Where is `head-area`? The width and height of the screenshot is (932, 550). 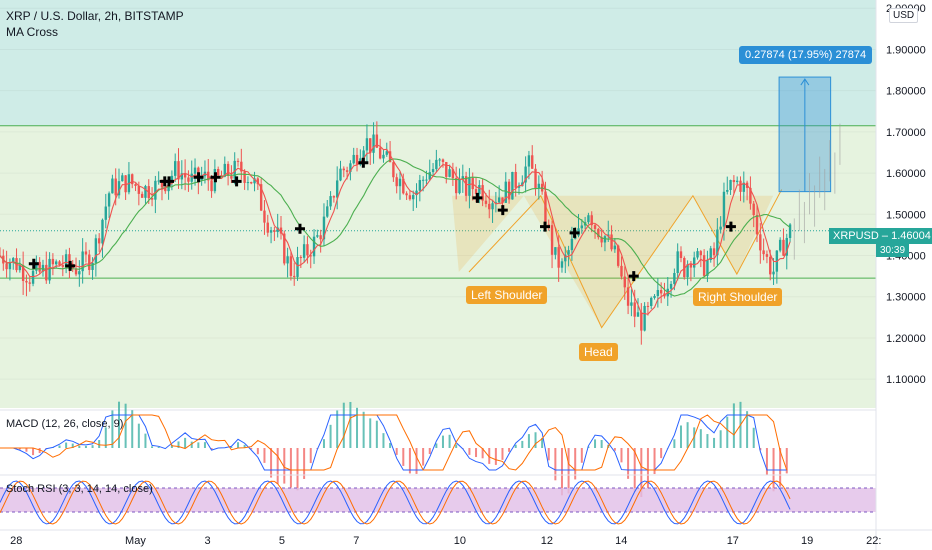 head-area is located at coordinates (608, 261).